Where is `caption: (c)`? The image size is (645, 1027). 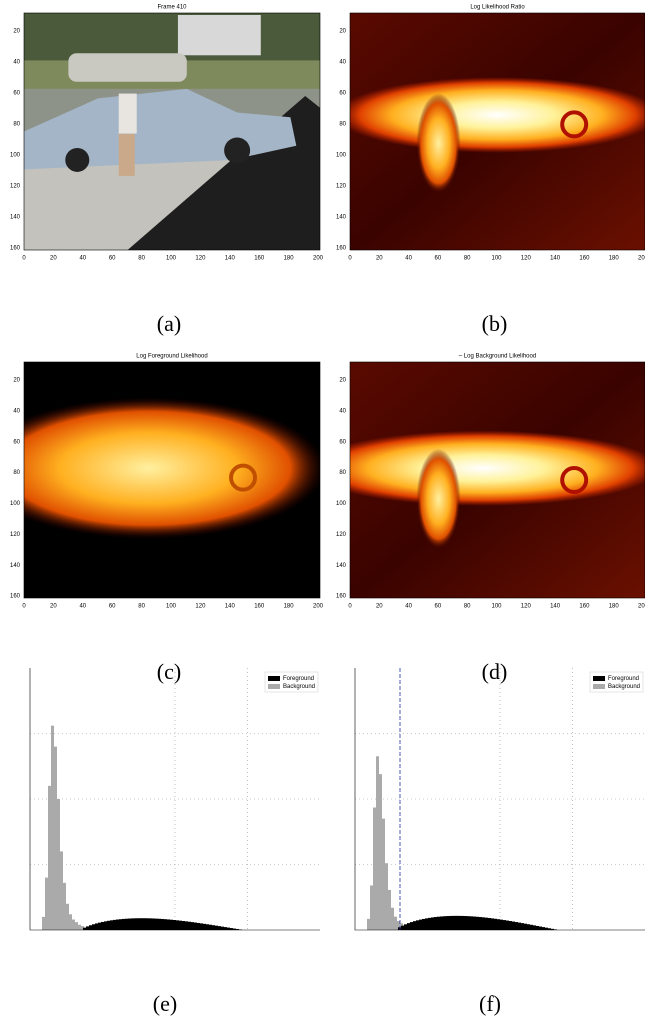 caption: (c) is located at coordinates (169, 671).